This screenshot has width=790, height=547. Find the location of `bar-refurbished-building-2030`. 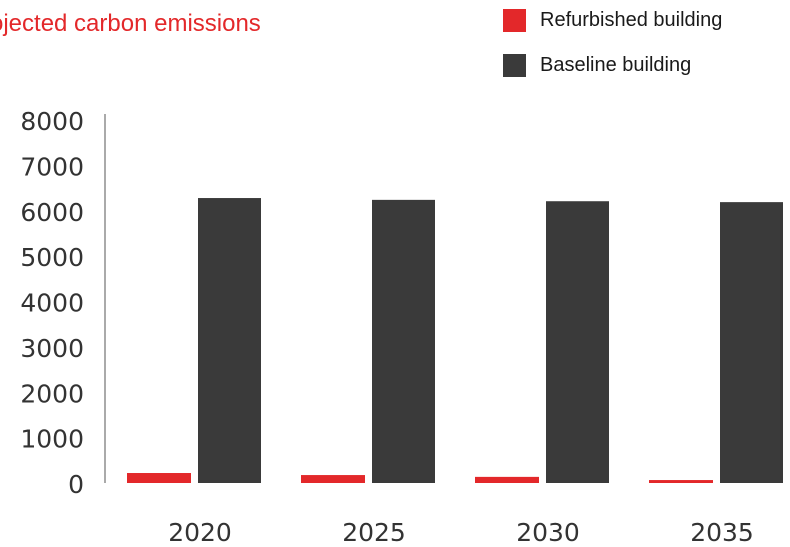

bar-refurbished-building-2030 is located at coordinates (507, 479).